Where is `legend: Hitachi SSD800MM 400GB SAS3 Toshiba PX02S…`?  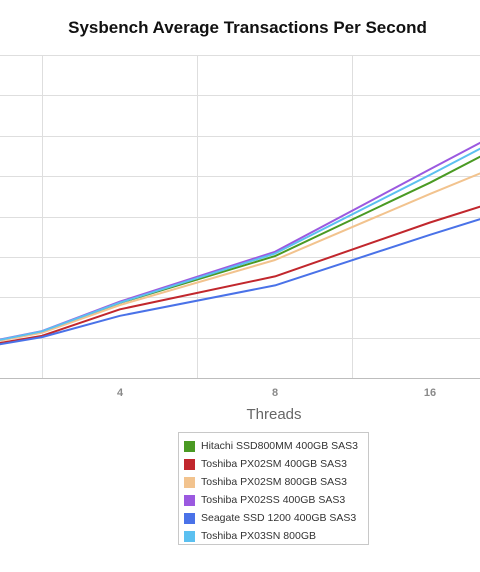 legend: Hitachi SSD800MM 400GB SAS3 Toshiba PX02S… is located at coordinates (273, 488).